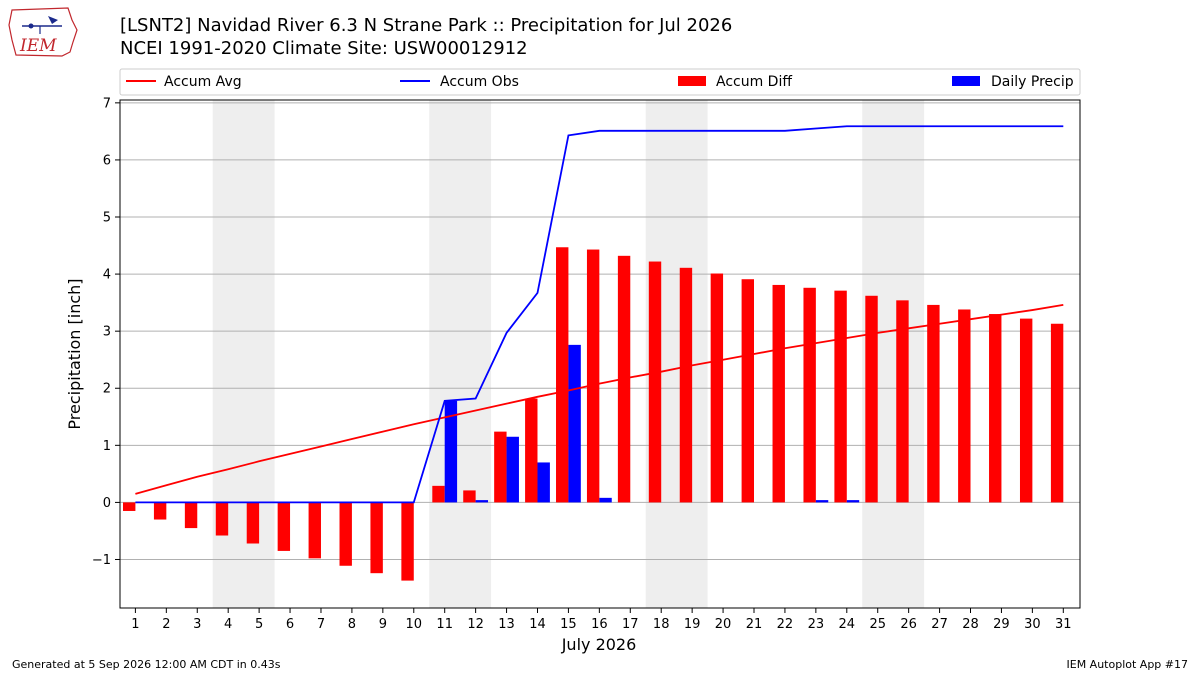 This screenshot has height=675, width=1200. I want to click on app-label: IEM Autoplot App #17, so click(1128, 664).